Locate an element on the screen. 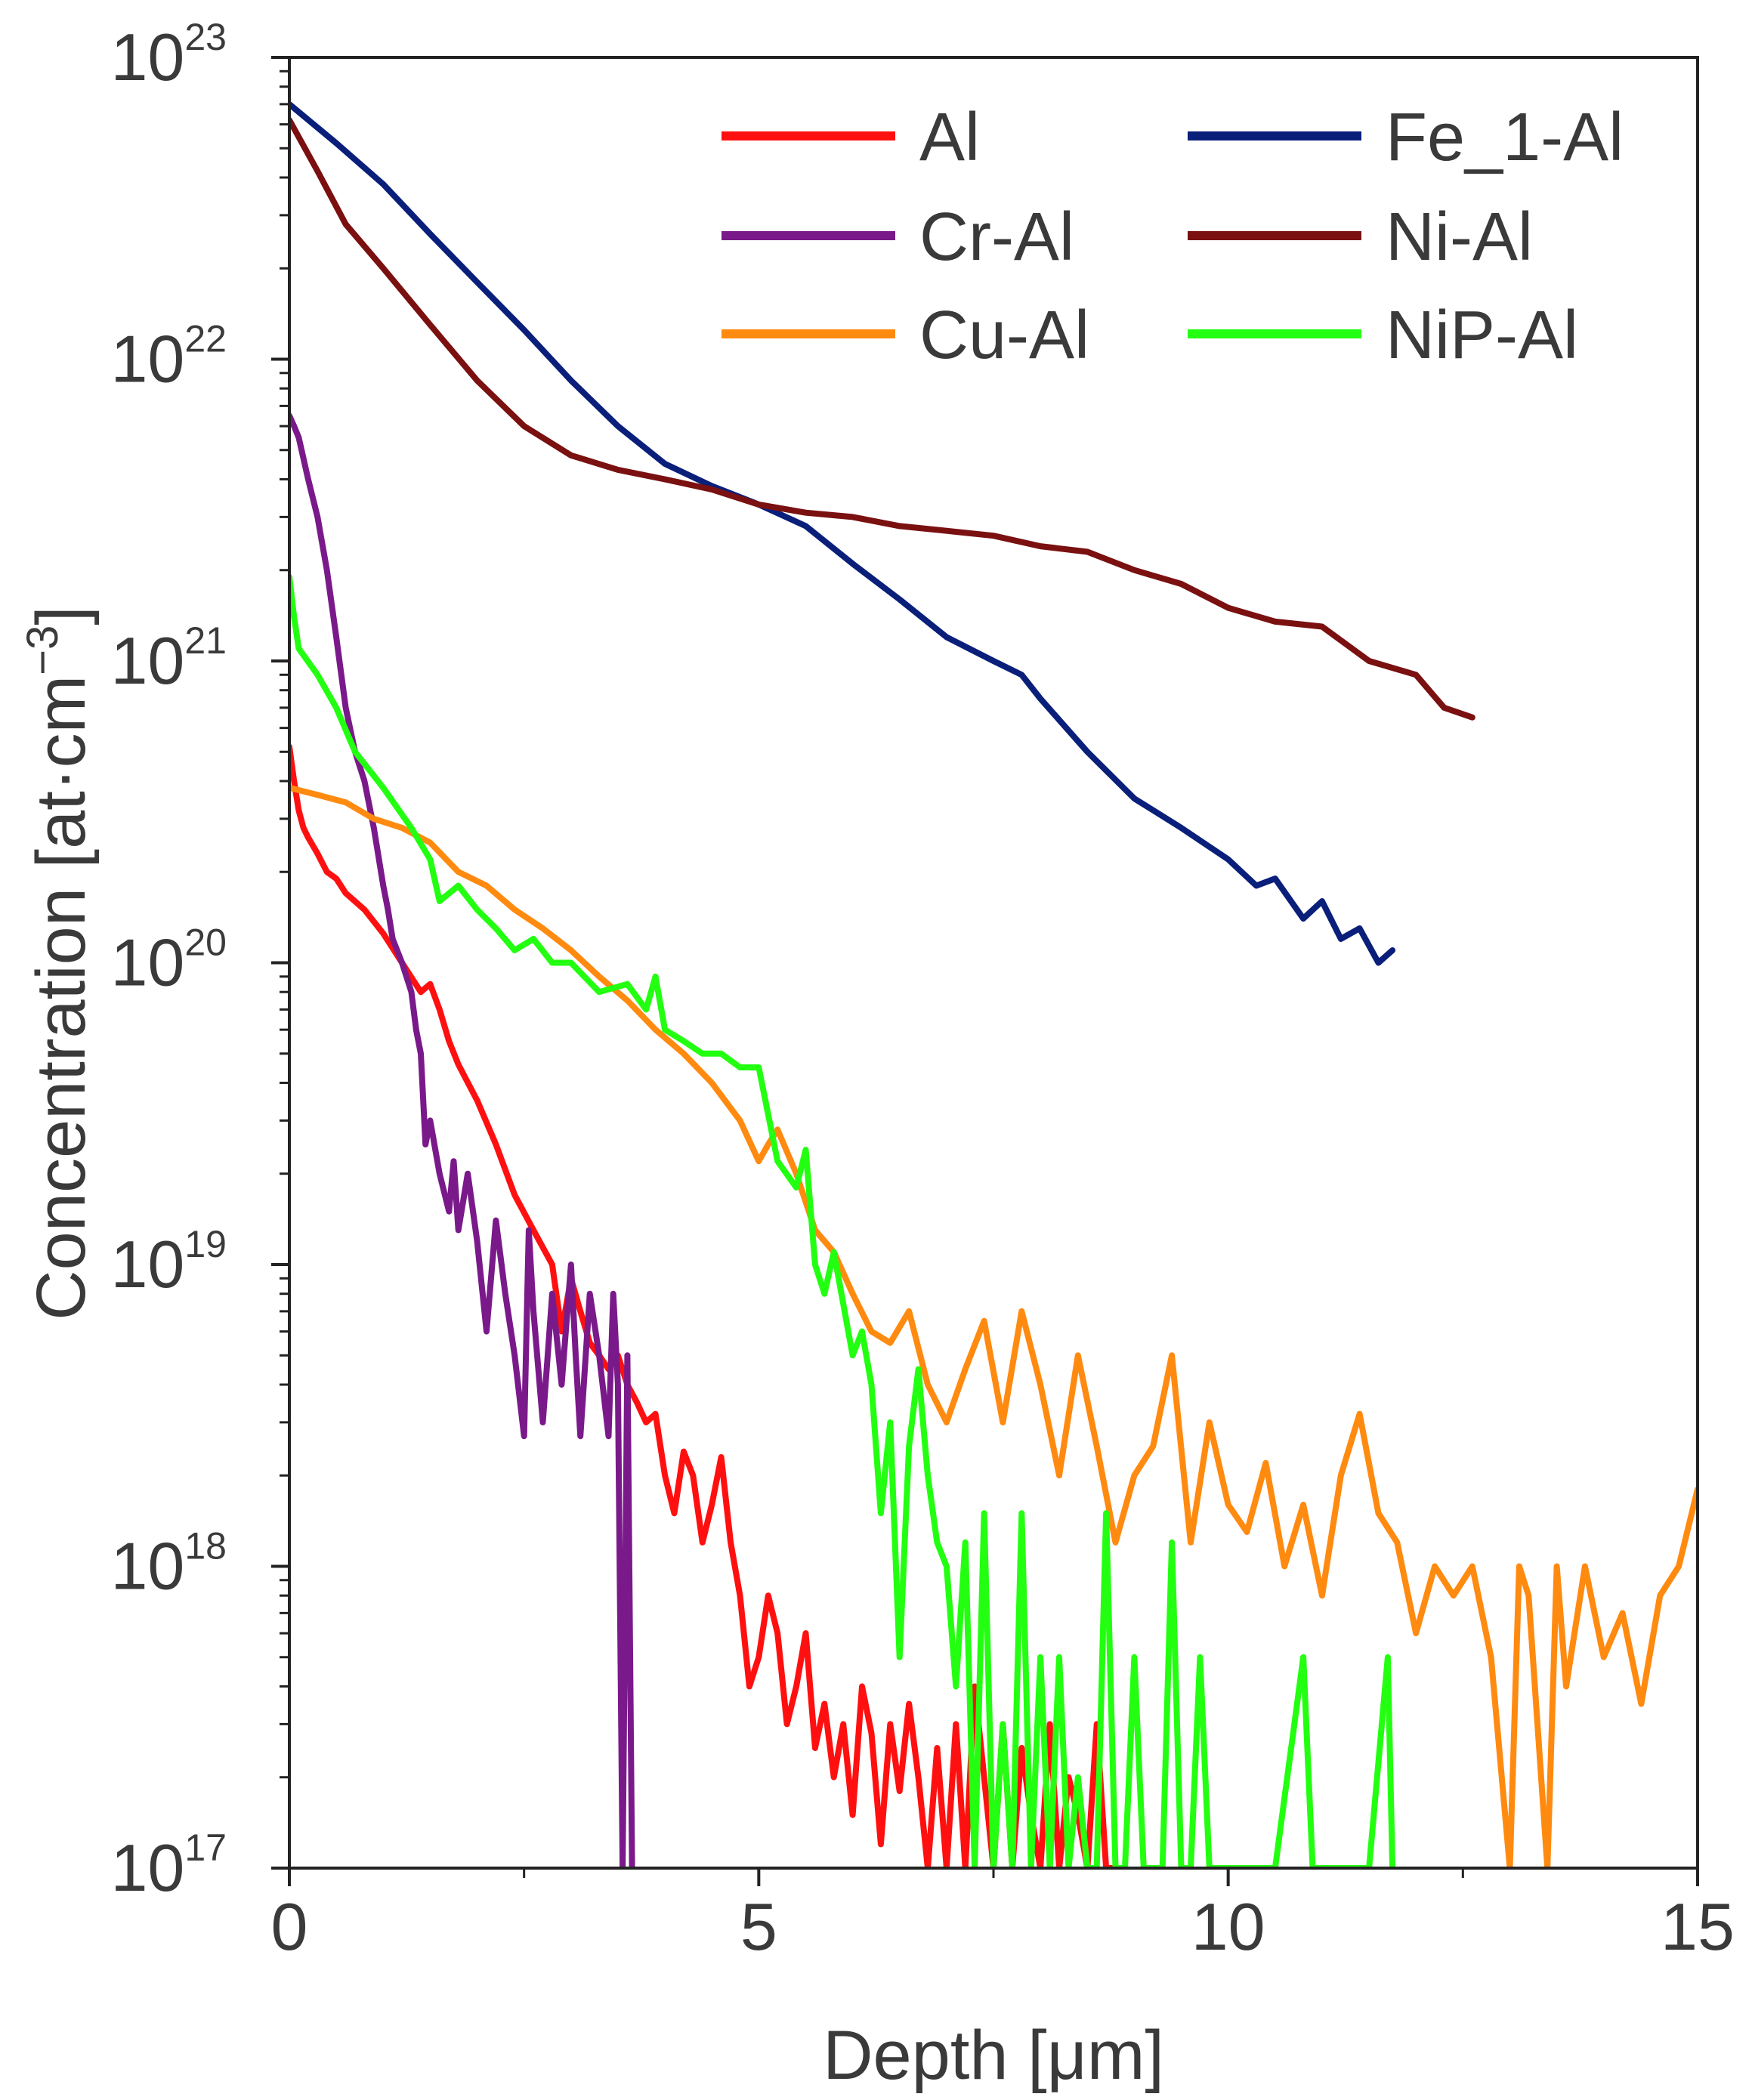  y-tick-label: 1022 is located at coordinates (168, 357).